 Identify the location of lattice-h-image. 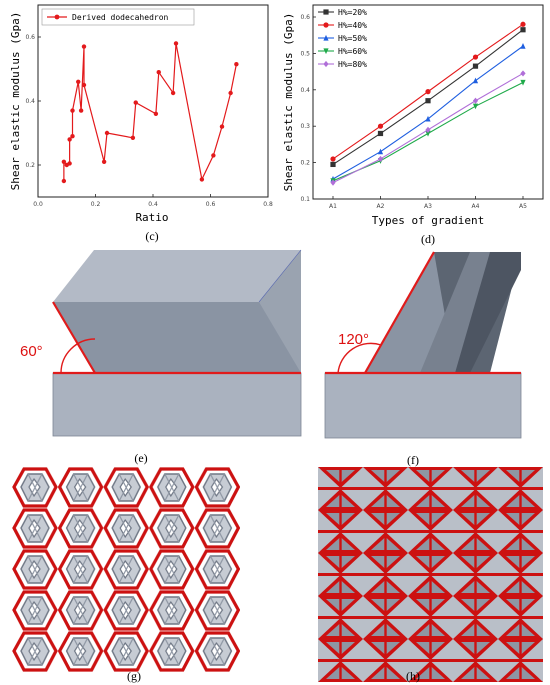
(430, 574).